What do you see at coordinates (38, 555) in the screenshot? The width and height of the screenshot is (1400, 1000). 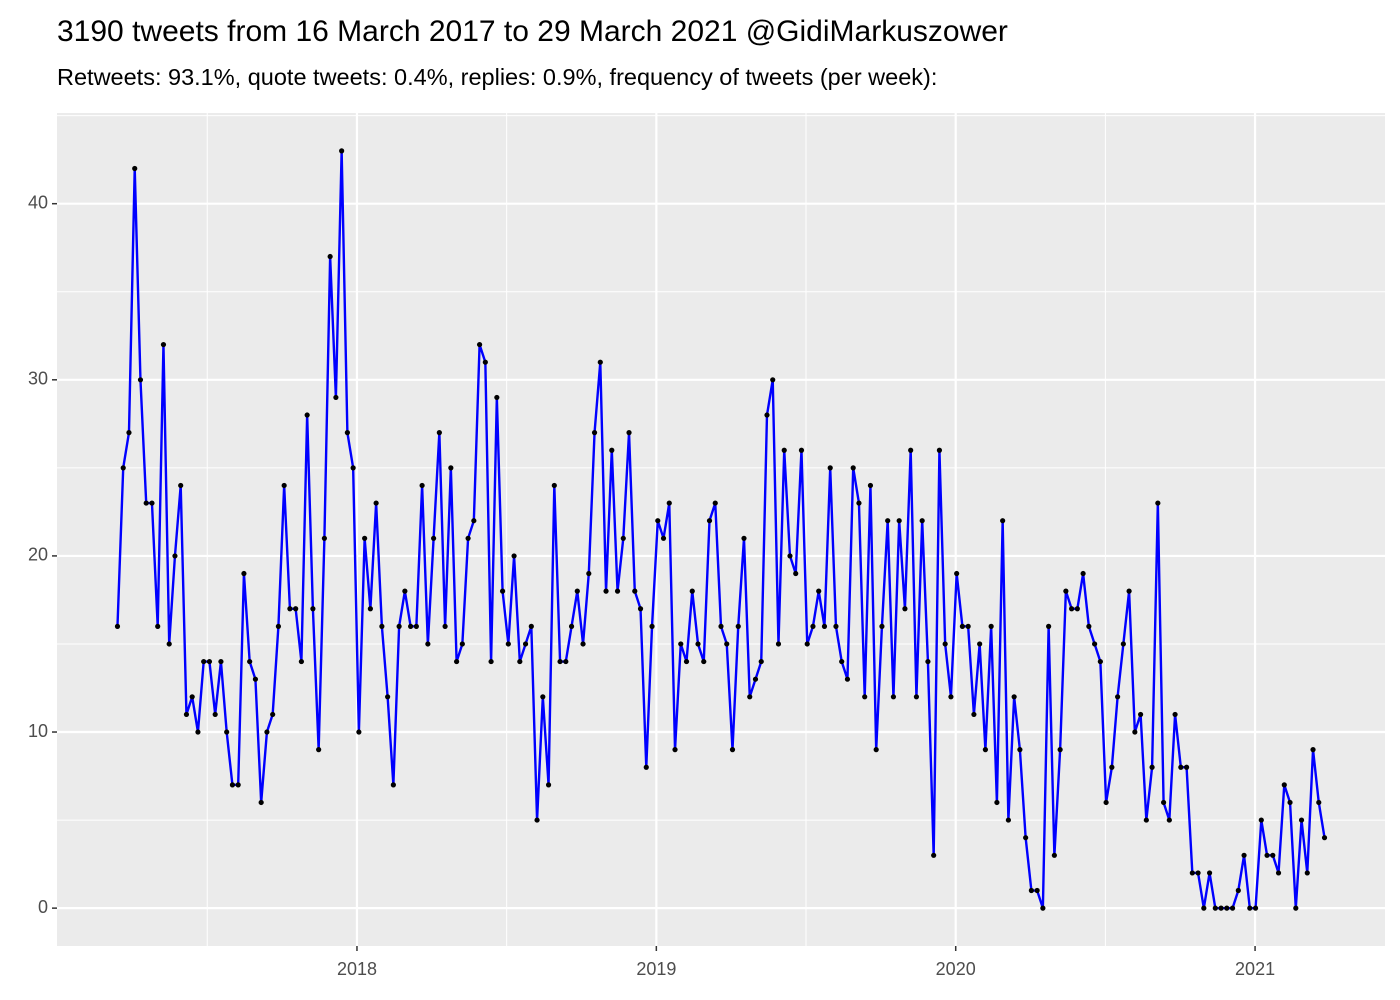 I see `y-tick-label: 20` at bounding box center [38, 555].